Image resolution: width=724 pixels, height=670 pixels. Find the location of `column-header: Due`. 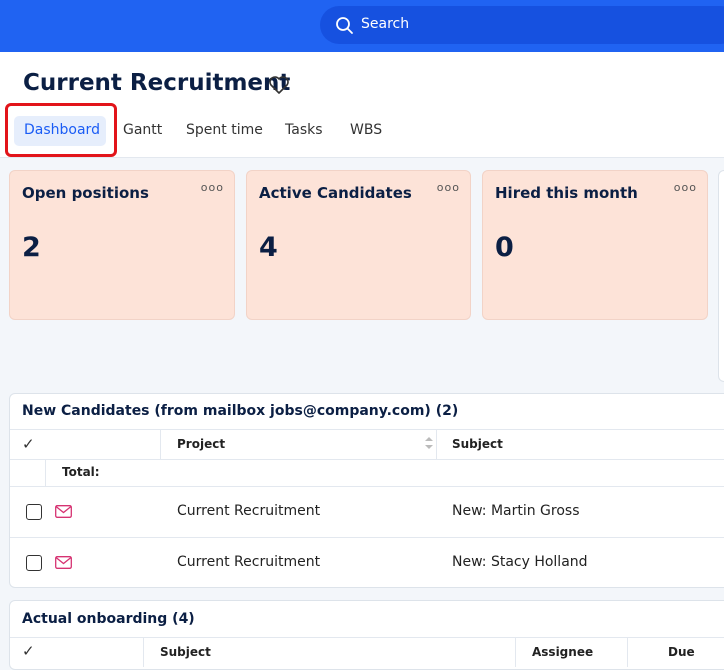

column-header: Due is located at coordinates (681, 652).